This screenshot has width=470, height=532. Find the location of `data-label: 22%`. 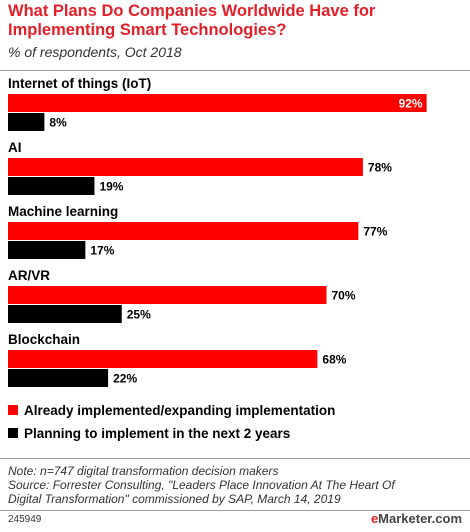

data-label: 22% is located at coordinates (125, 379).